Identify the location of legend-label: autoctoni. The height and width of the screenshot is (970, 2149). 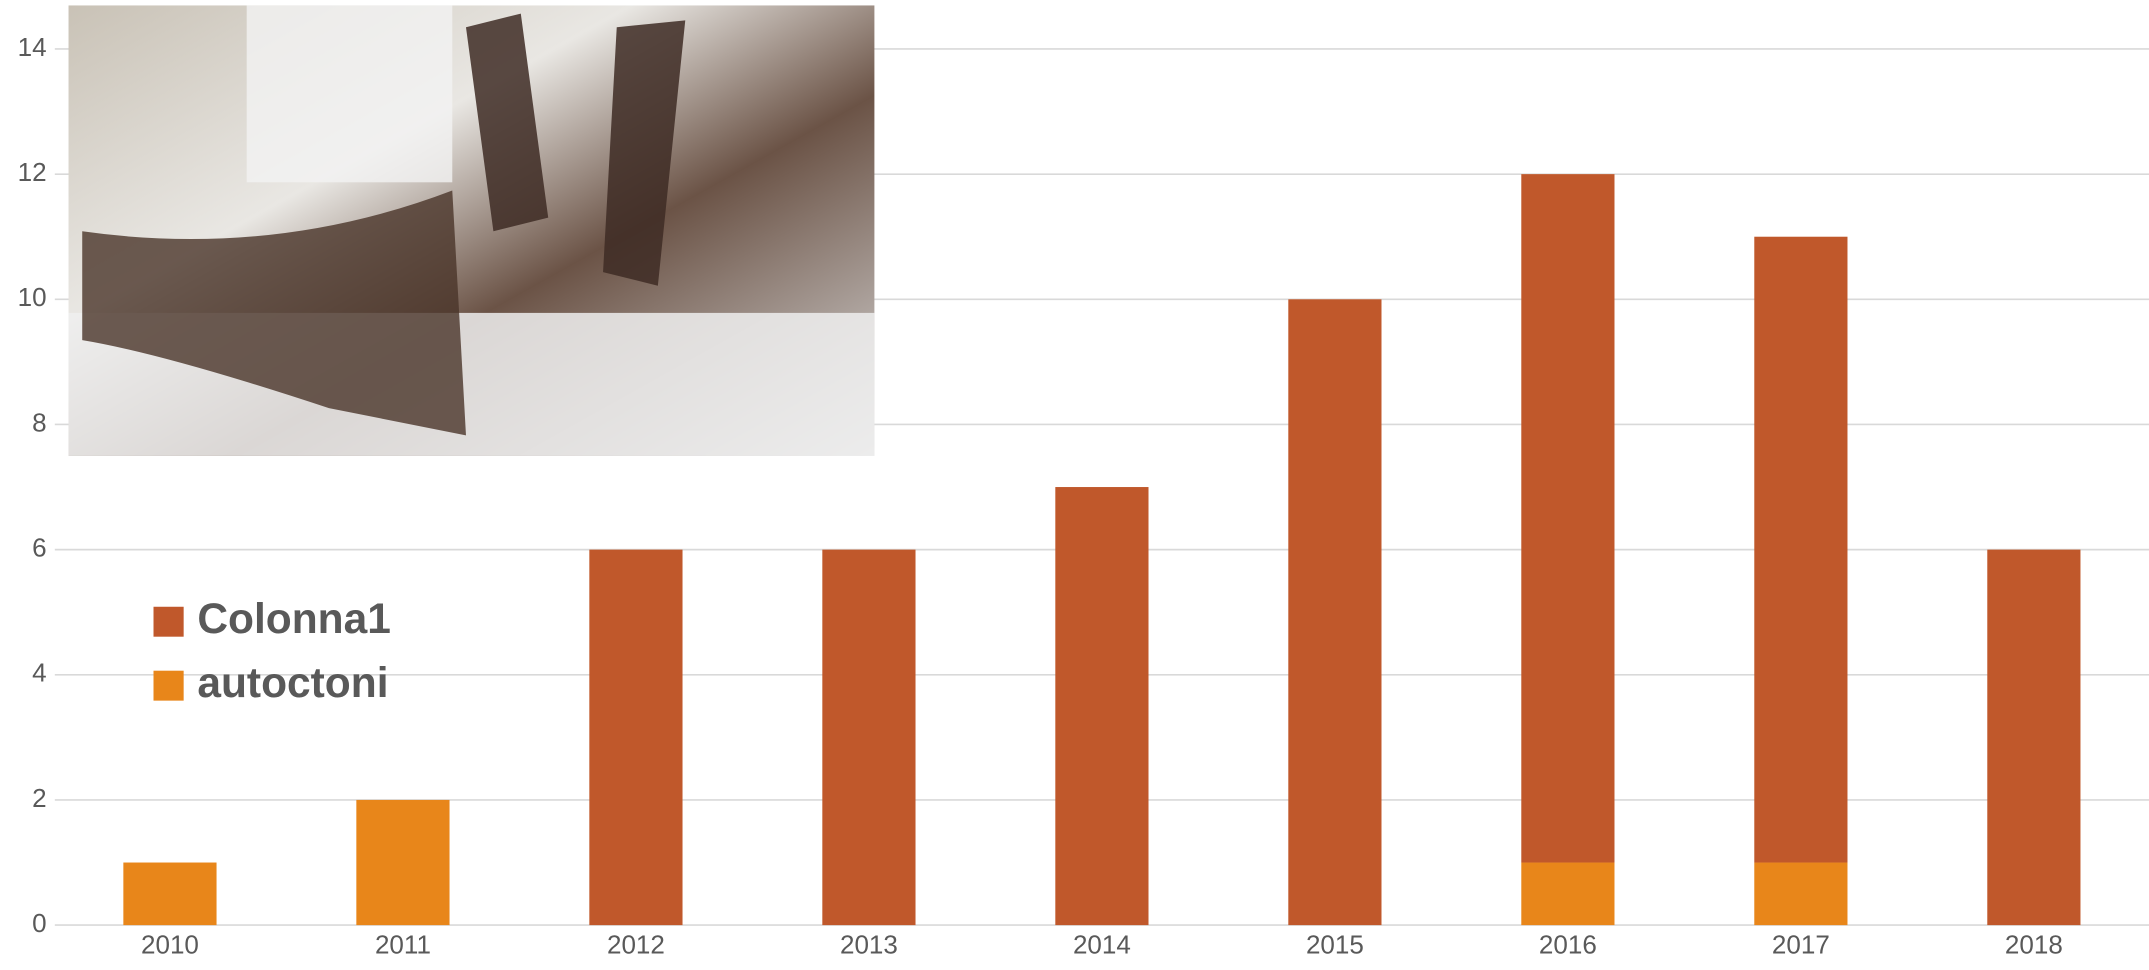
(292, 682).